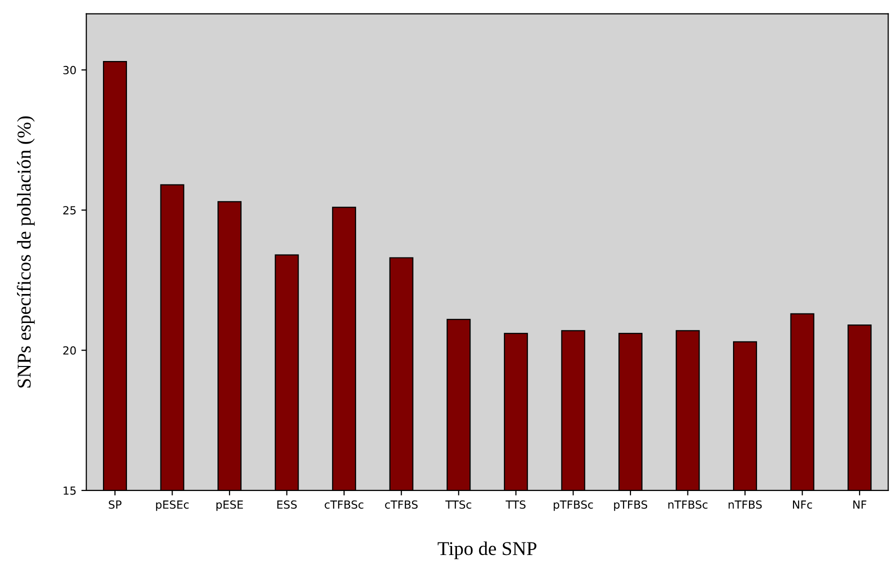 Image resolution: width=890 pixels, height=577 pixels. I want to click on x-axis-title: Tipo de SNP, so click(487, 550).